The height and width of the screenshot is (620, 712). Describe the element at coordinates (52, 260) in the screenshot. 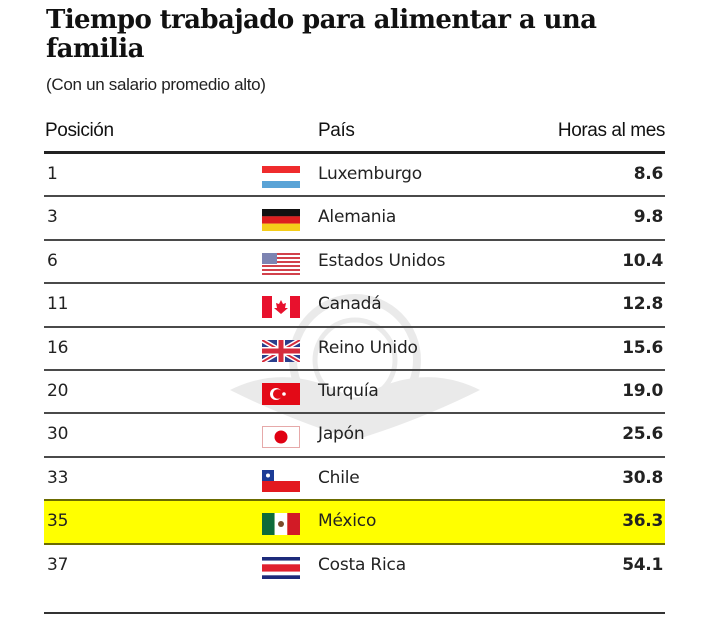

I see `position-cell: 6` at that location.